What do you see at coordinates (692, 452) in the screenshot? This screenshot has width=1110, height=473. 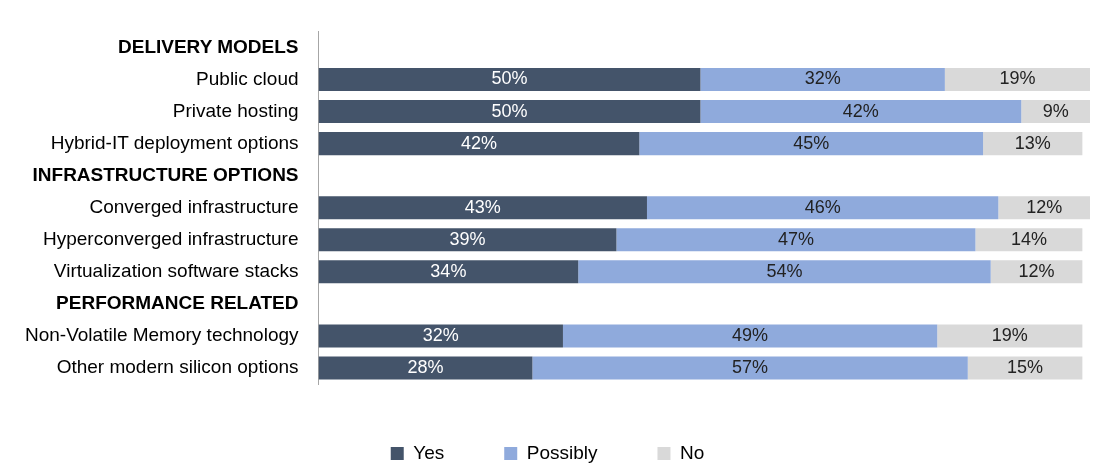 I see `legend-label: No` at bounding box center [692, 452].